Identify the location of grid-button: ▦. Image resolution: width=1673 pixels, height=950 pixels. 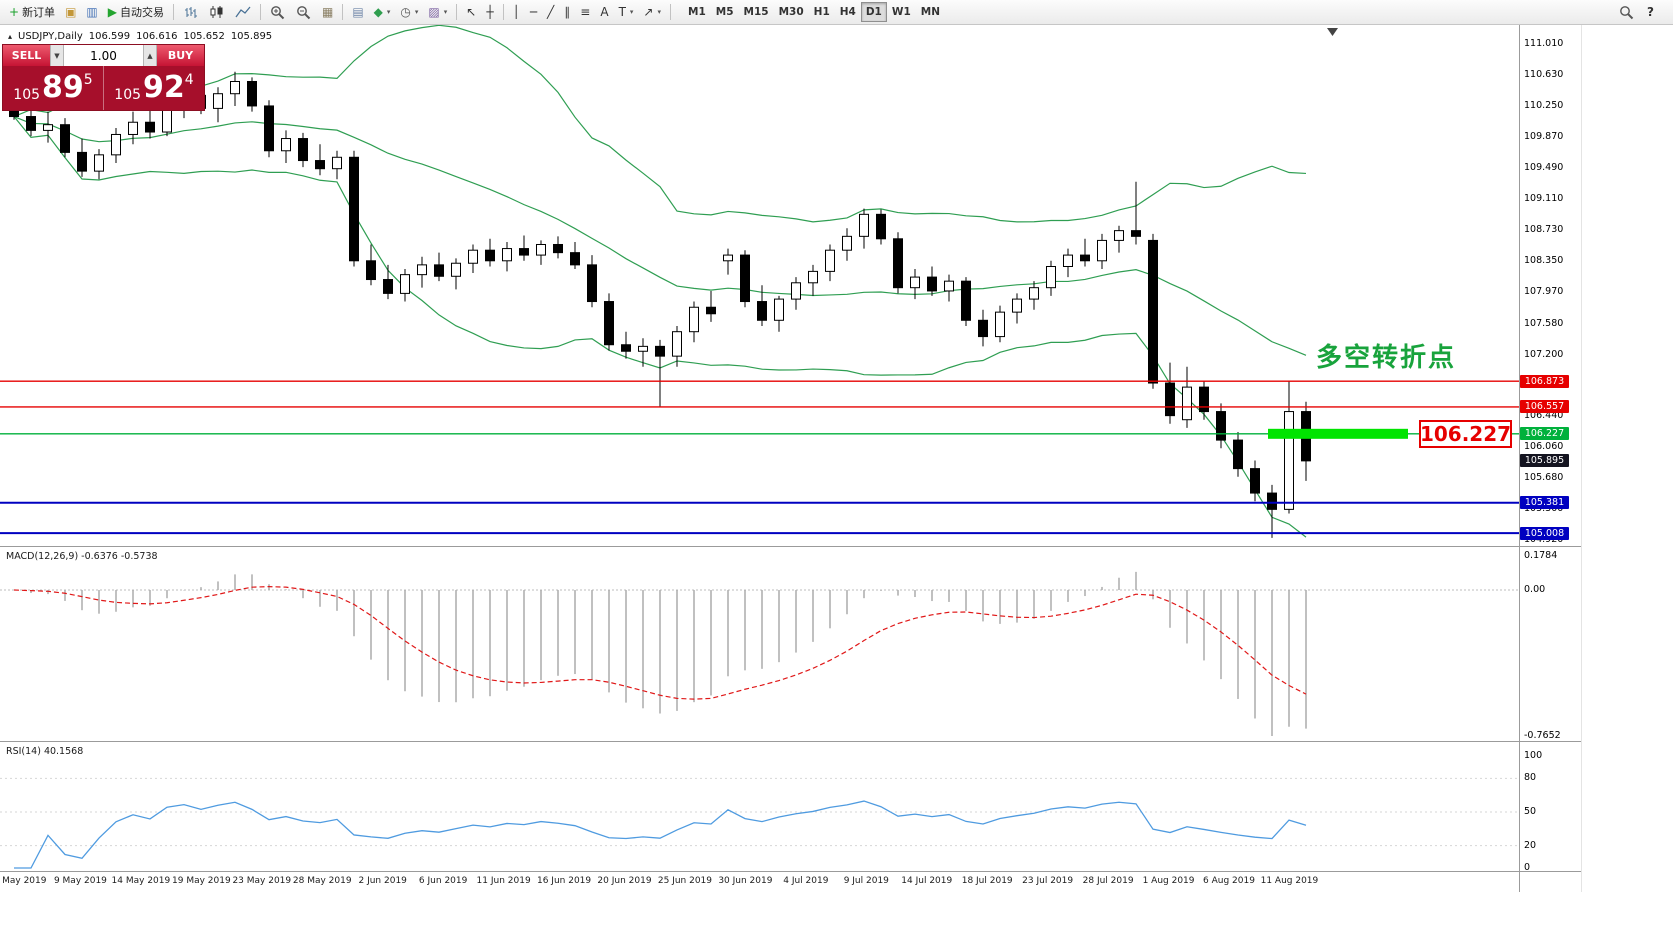
(327, 12).